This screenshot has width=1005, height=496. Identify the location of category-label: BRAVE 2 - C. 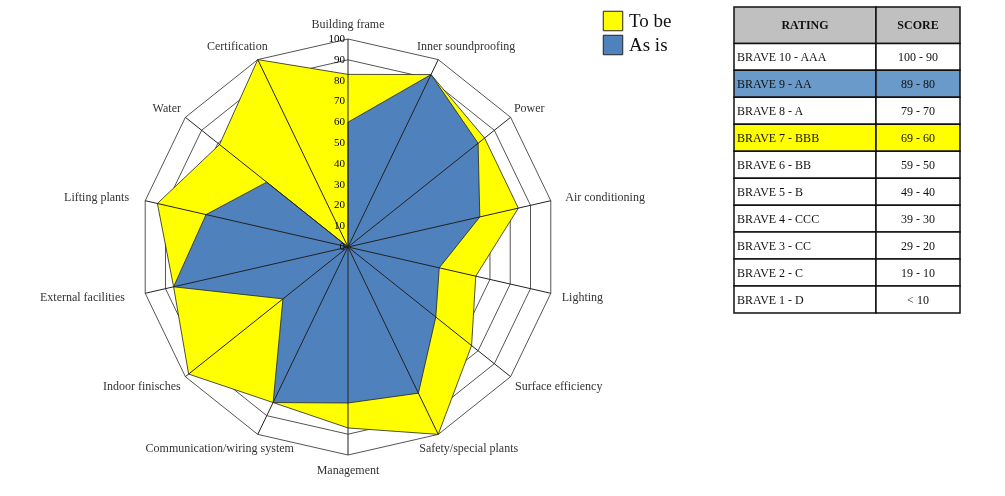
(770, 272).